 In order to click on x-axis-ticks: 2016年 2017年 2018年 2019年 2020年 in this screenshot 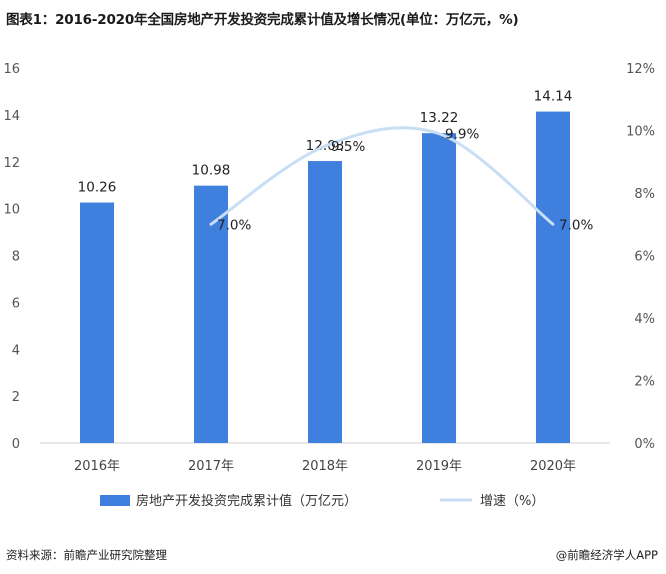, I will do `click(325, 466)`.